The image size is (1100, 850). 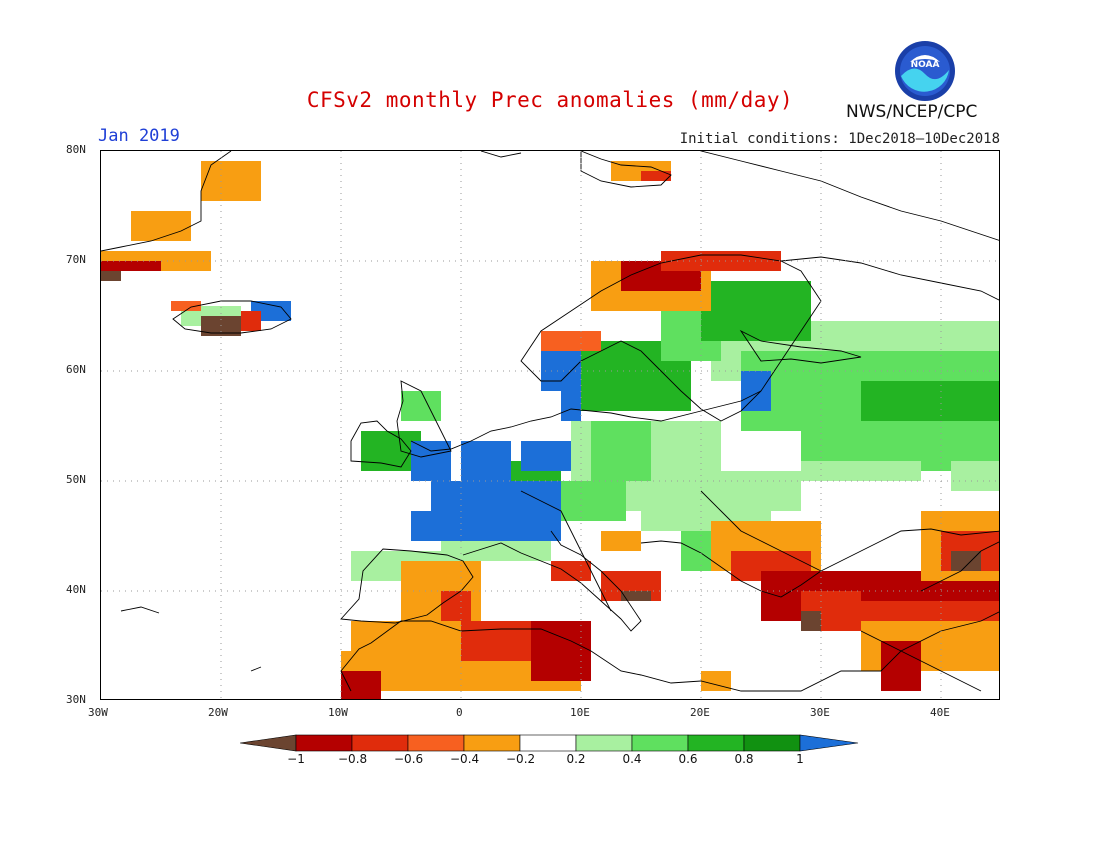 What do you see at coordinates (580, 712) in the screenshot?
I see `lon-label-10e: 10E` at bounding box center [580, 712].